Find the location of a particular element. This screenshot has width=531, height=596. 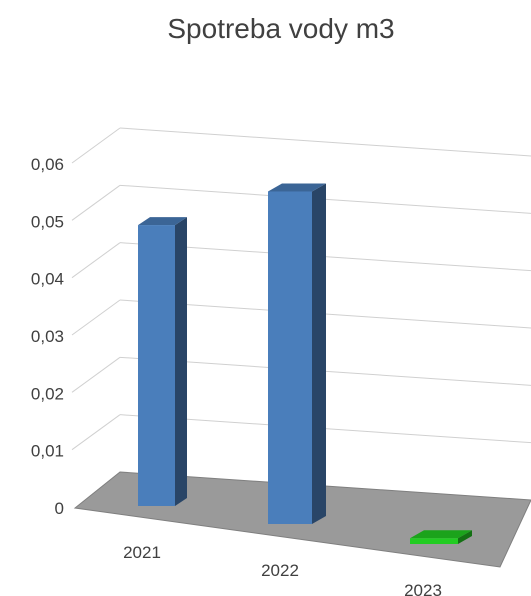

x-tick-label: 2021 is located at coordinates (142, 552).